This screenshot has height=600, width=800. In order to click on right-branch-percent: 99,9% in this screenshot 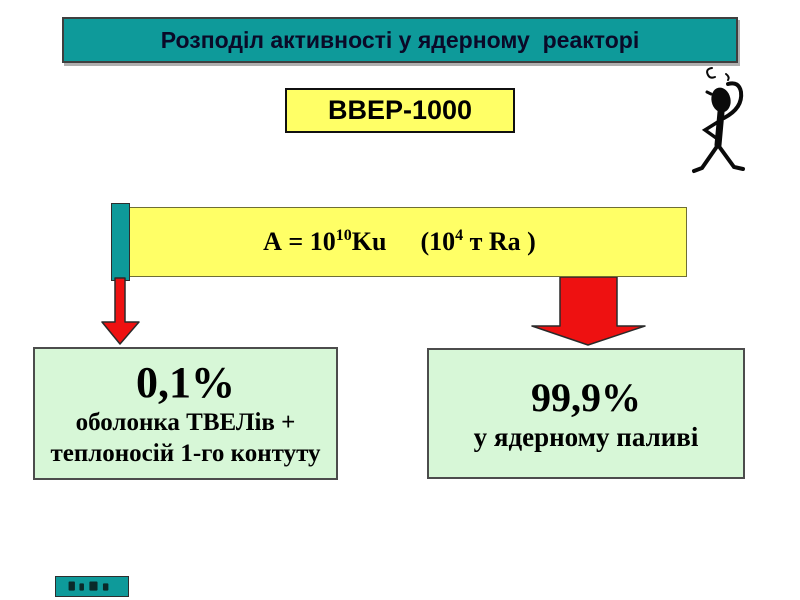, I will do `click(586, 397)`.